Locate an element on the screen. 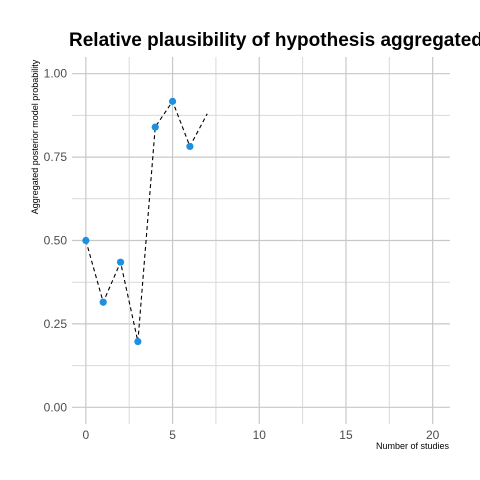 This screenshot has height=480, width=480. data-points is located at coordinates (138, 221).